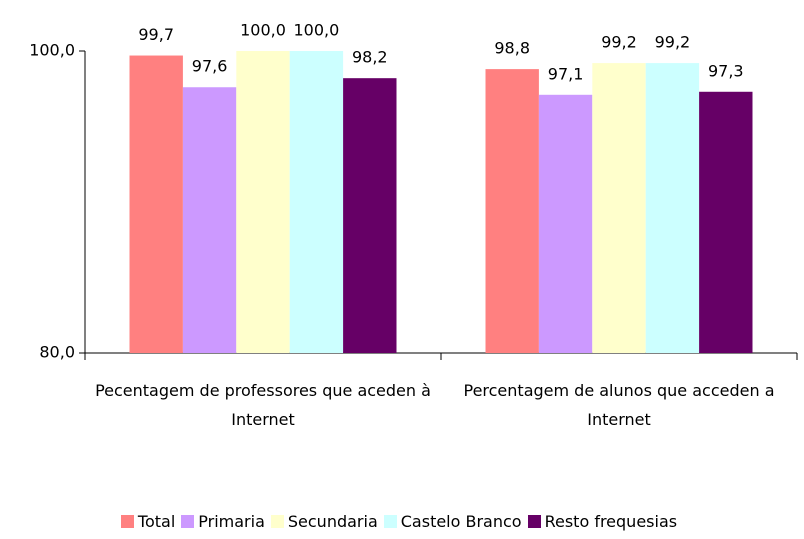  I want to click on legend-label: Castelo Branco, so click(461, 521).